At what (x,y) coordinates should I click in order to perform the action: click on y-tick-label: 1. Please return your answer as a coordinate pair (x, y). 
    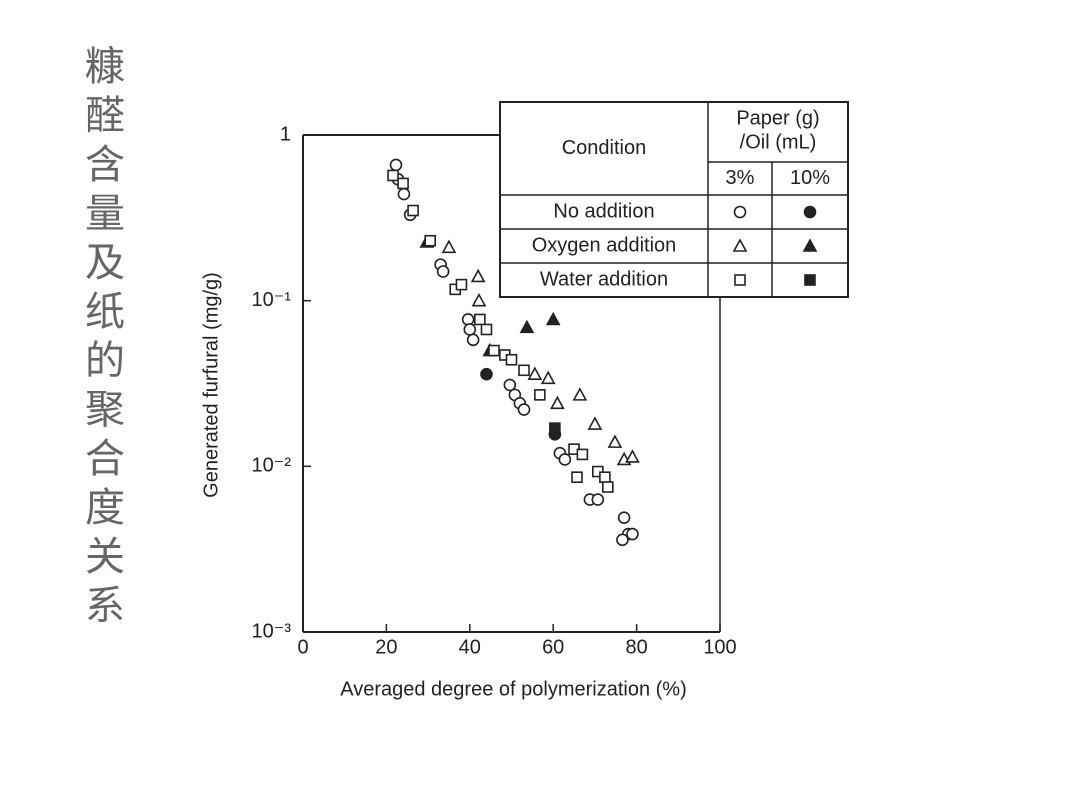
    Looking at the image, I should click on (285, 134).